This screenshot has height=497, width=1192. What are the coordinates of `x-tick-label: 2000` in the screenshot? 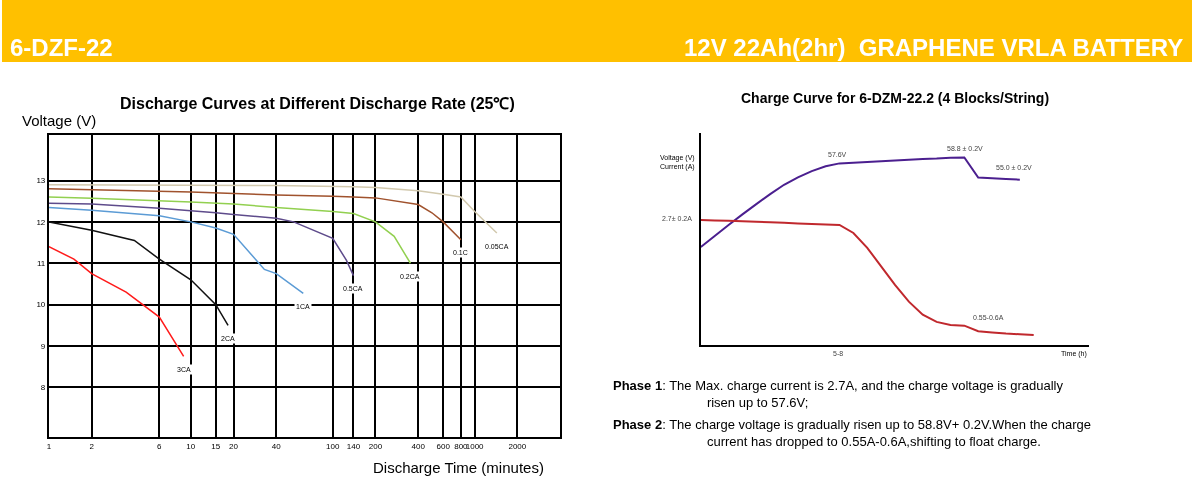 It's located at (517, 446).